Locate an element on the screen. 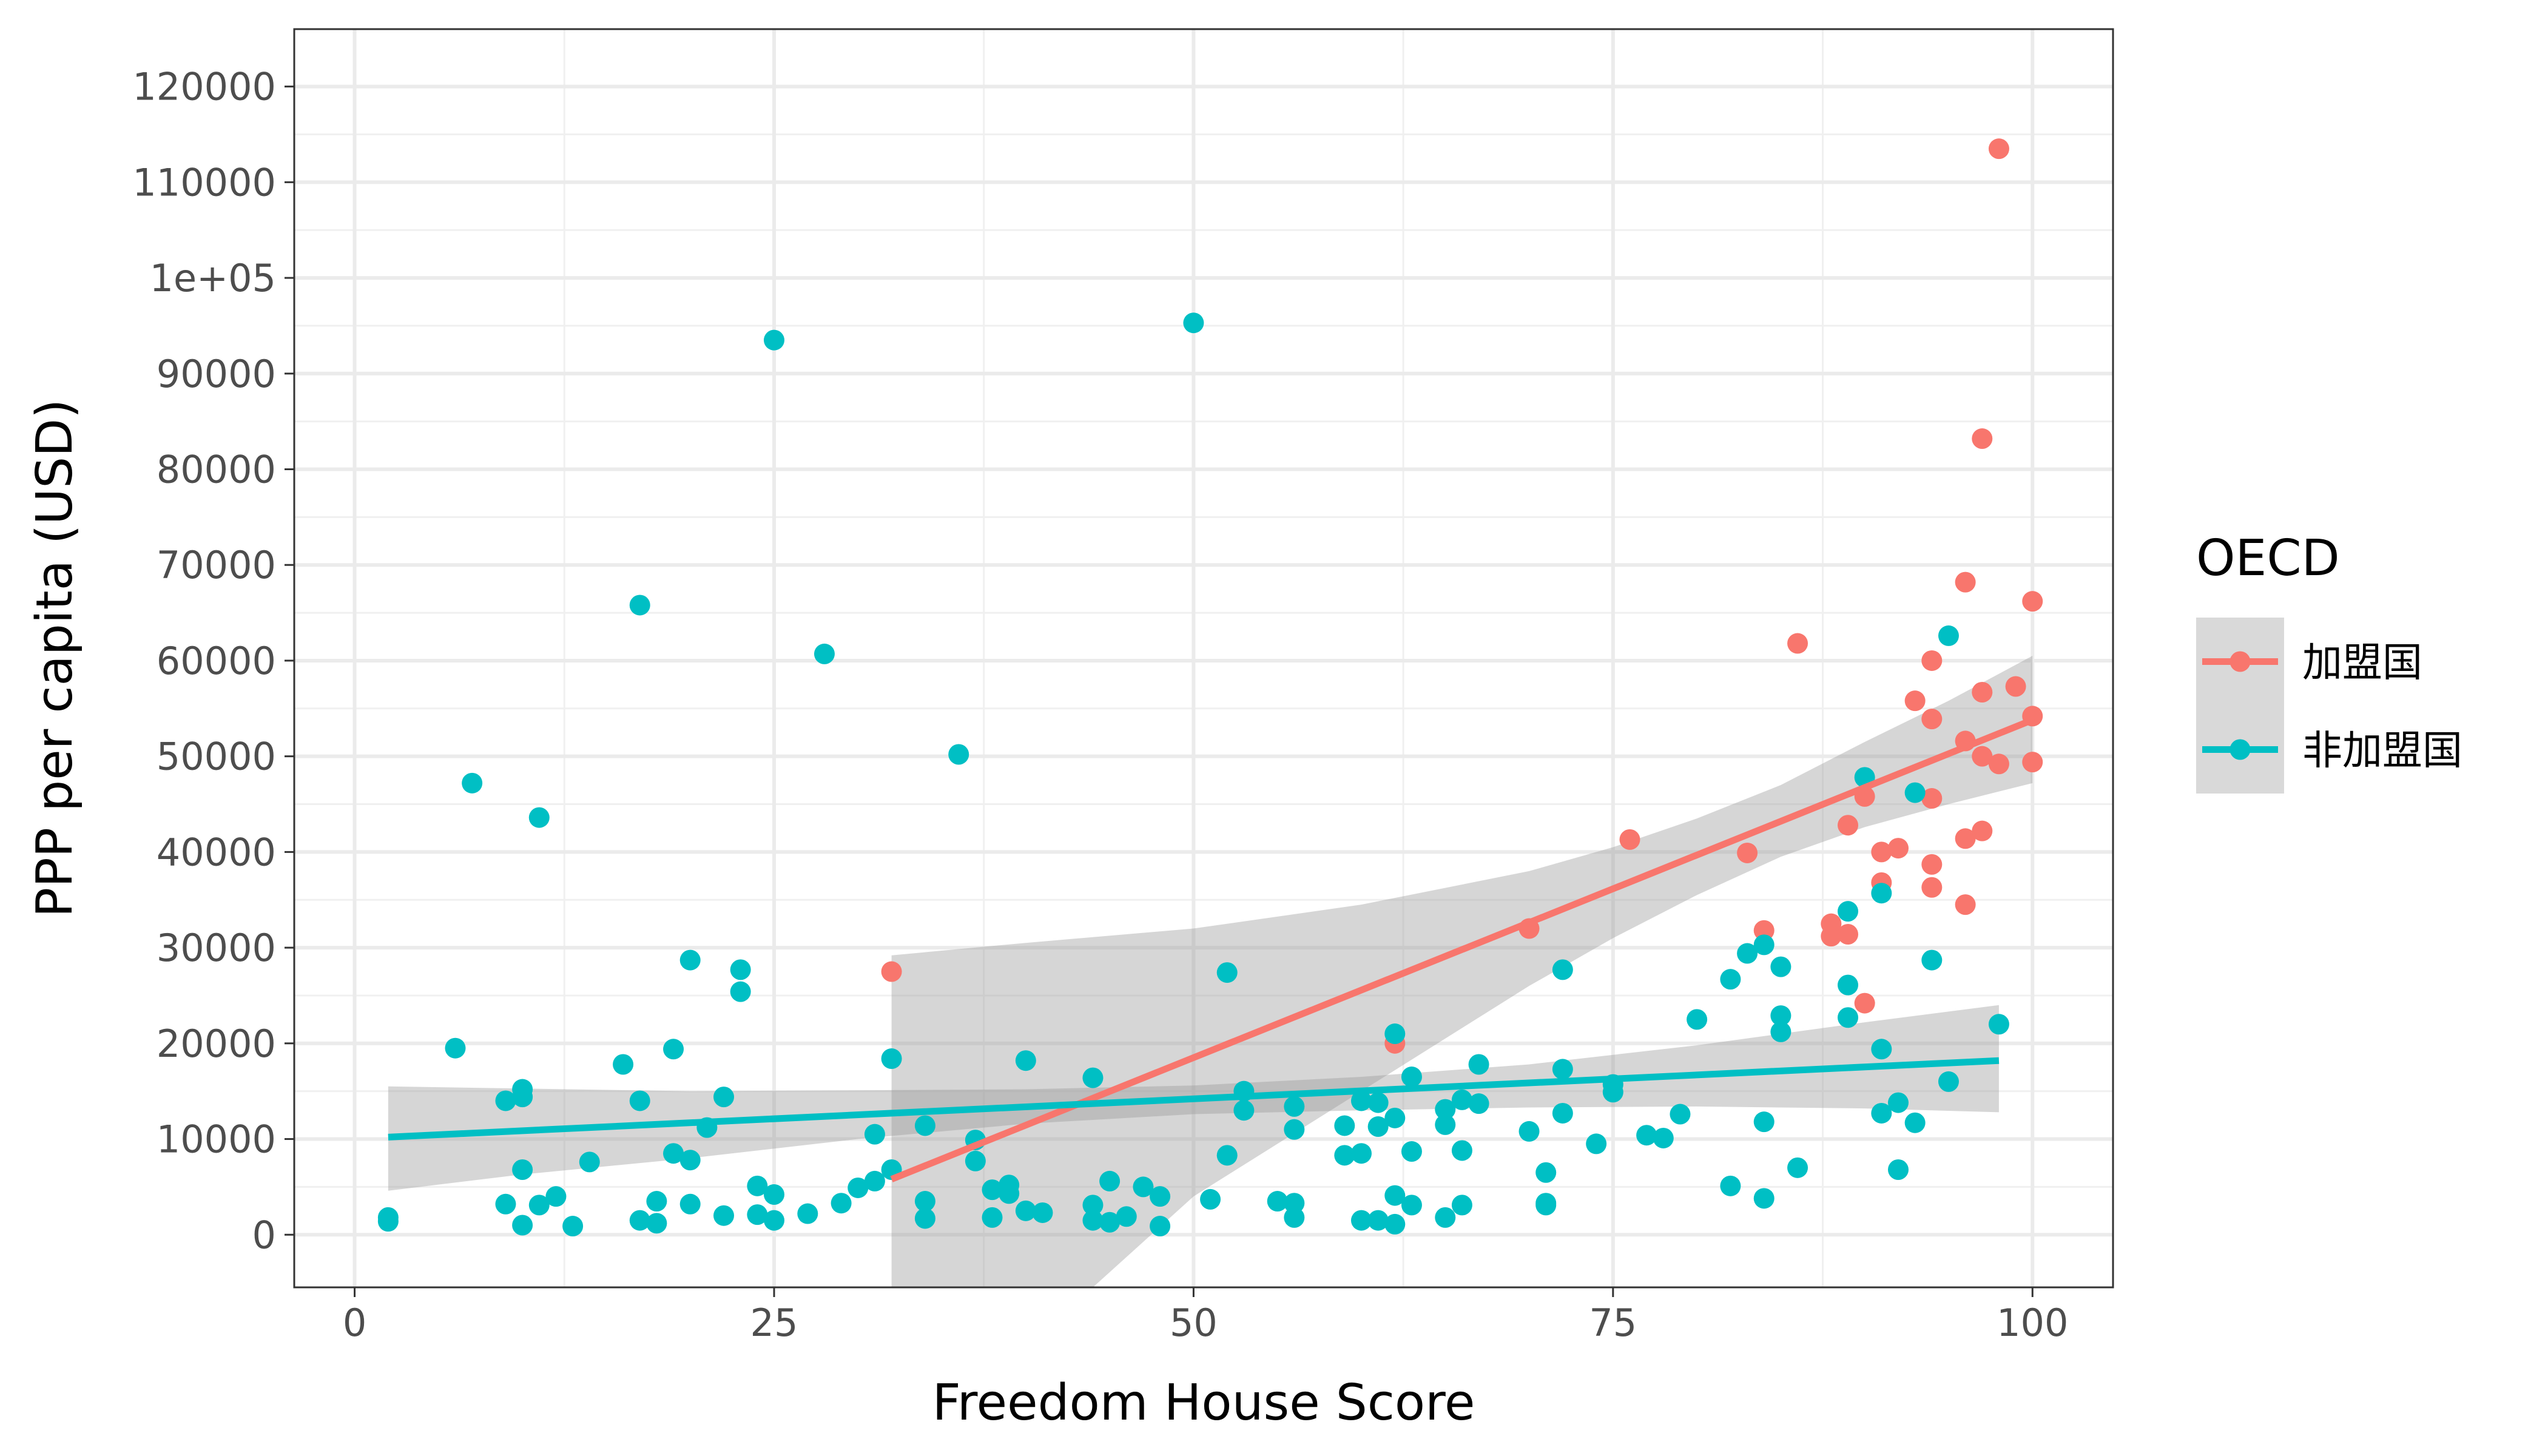 Image resolution: width=2548 pixels, height=1456 pixels. x-tick-label: 75 is located at coordinates (1613, 1323).